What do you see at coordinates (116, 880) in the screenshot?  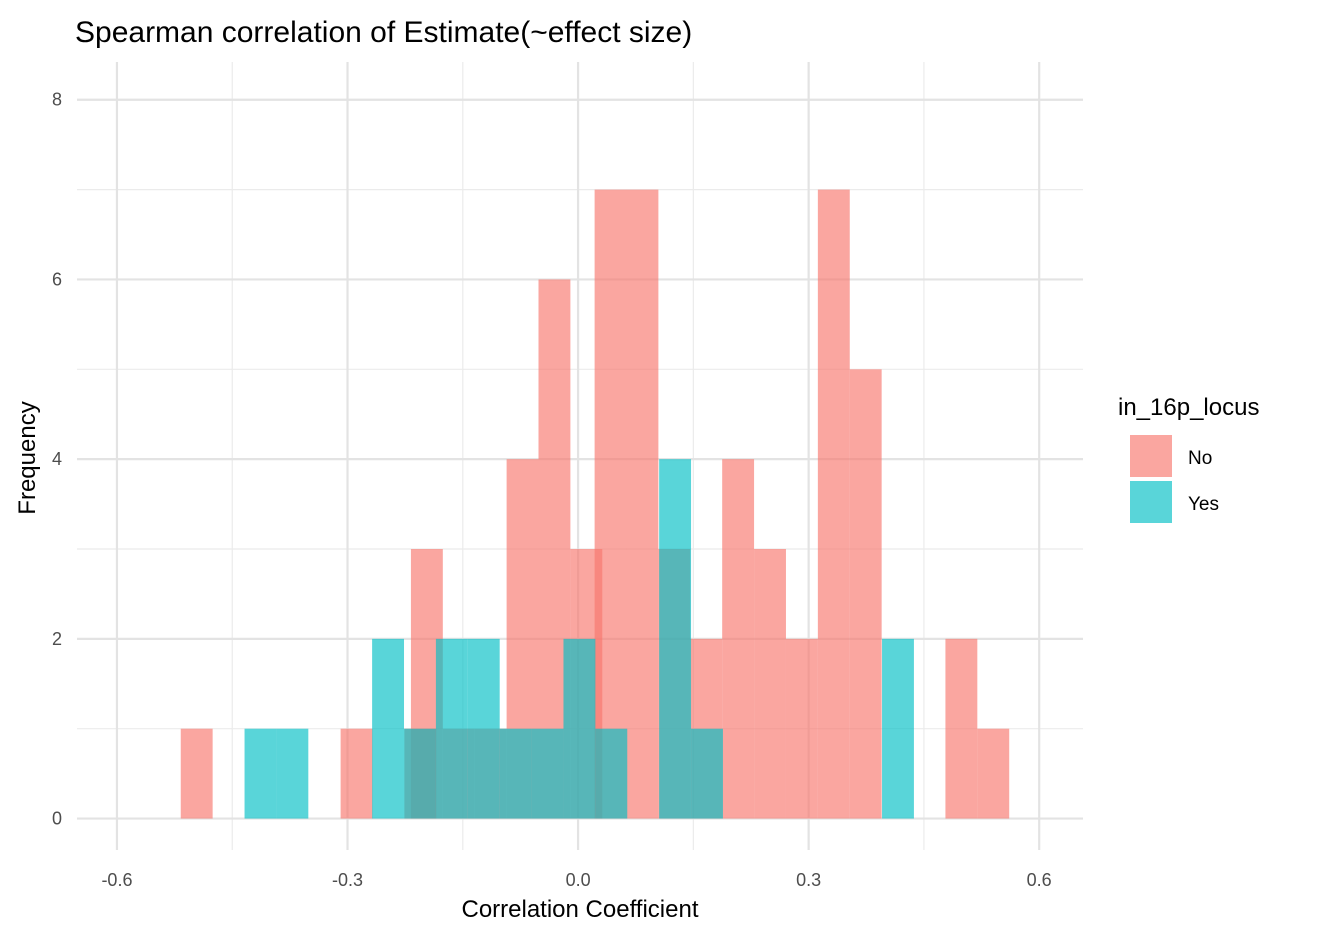 I see `x-tick-label: -0.6` at bounding box center [116, 880].